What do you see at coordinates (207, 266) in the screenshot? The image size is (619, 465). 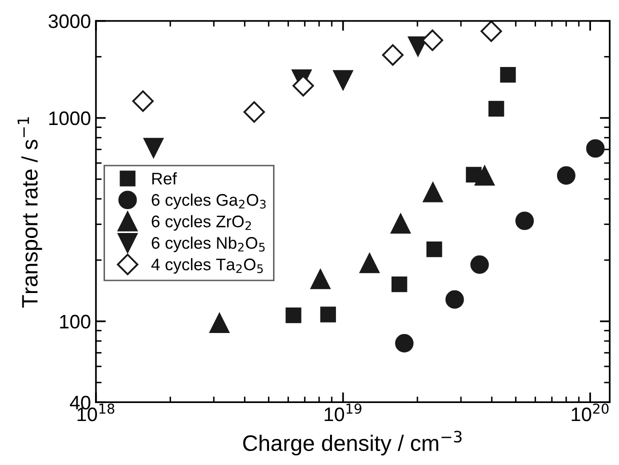 I see `legend-label: 4 cycles Ta$_{2}$O$_{5}$` at bounding box center [207, 266].